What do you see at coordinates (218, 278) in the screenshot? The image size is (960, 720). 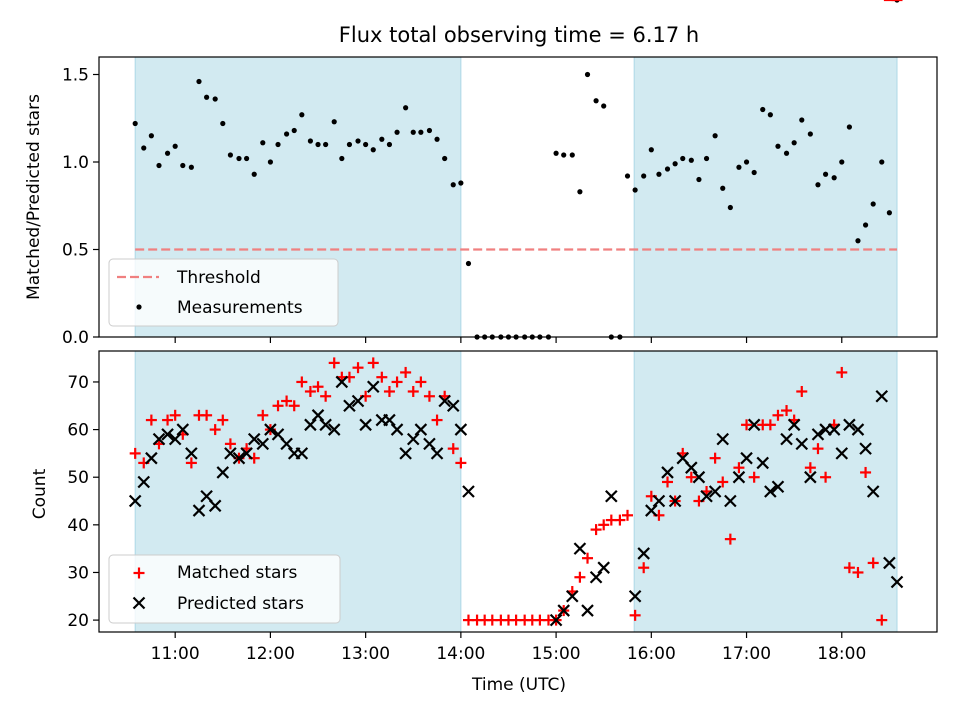 I see `legend-threshold-label: Threshold` at bounding box center [218, 278].